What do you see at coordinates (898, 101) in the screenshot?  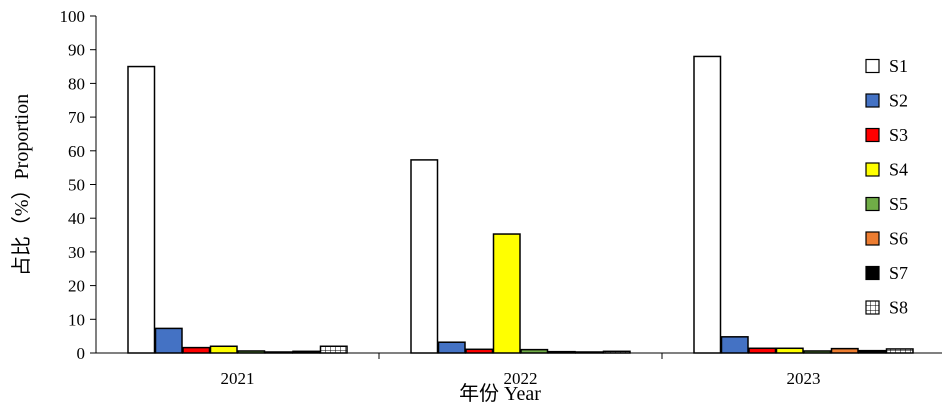 I see `legend-label-S2: S2` at bounding box center [898, 101].